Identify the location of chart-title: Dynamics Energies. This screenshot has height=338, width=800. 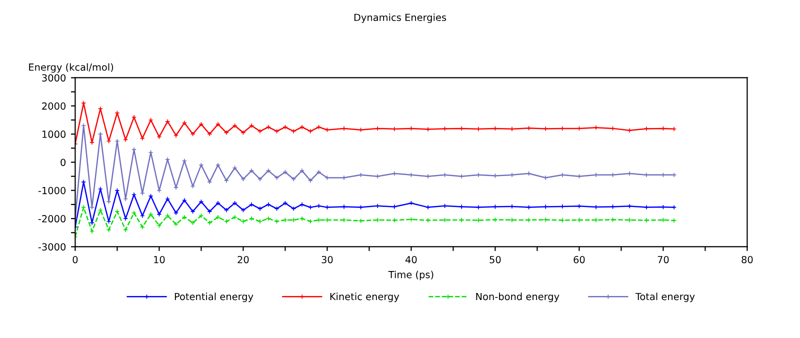
(400, 18).